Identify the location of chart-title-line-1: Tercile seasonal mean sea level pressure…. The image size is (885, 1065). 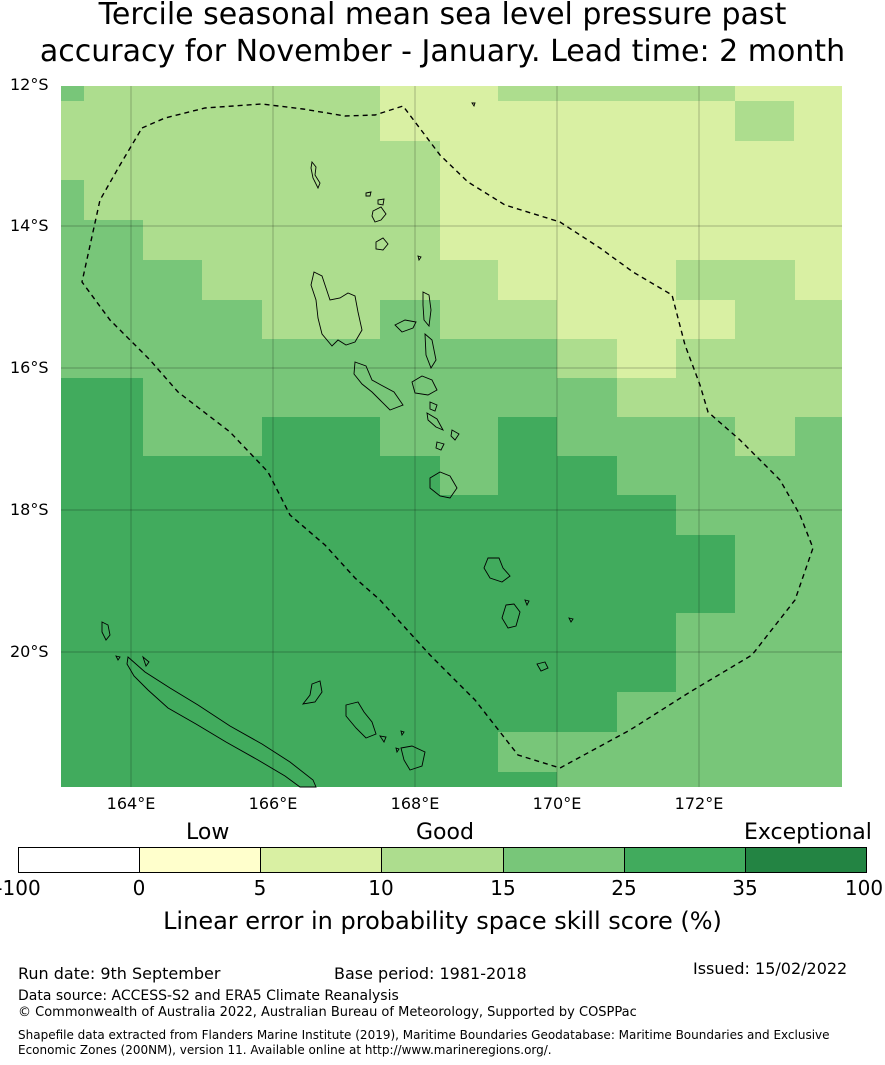
(442, 16).